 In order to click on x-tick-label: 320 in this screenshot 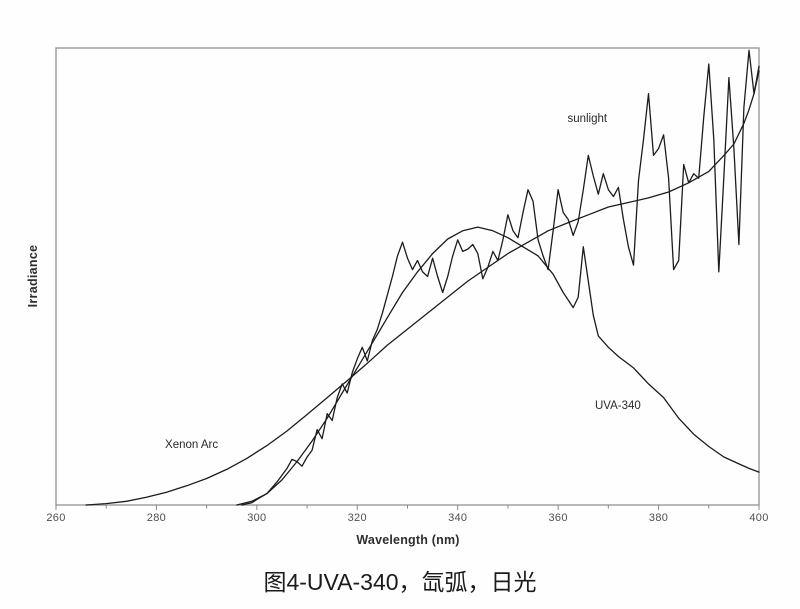, I will do `click(357, 518)`.